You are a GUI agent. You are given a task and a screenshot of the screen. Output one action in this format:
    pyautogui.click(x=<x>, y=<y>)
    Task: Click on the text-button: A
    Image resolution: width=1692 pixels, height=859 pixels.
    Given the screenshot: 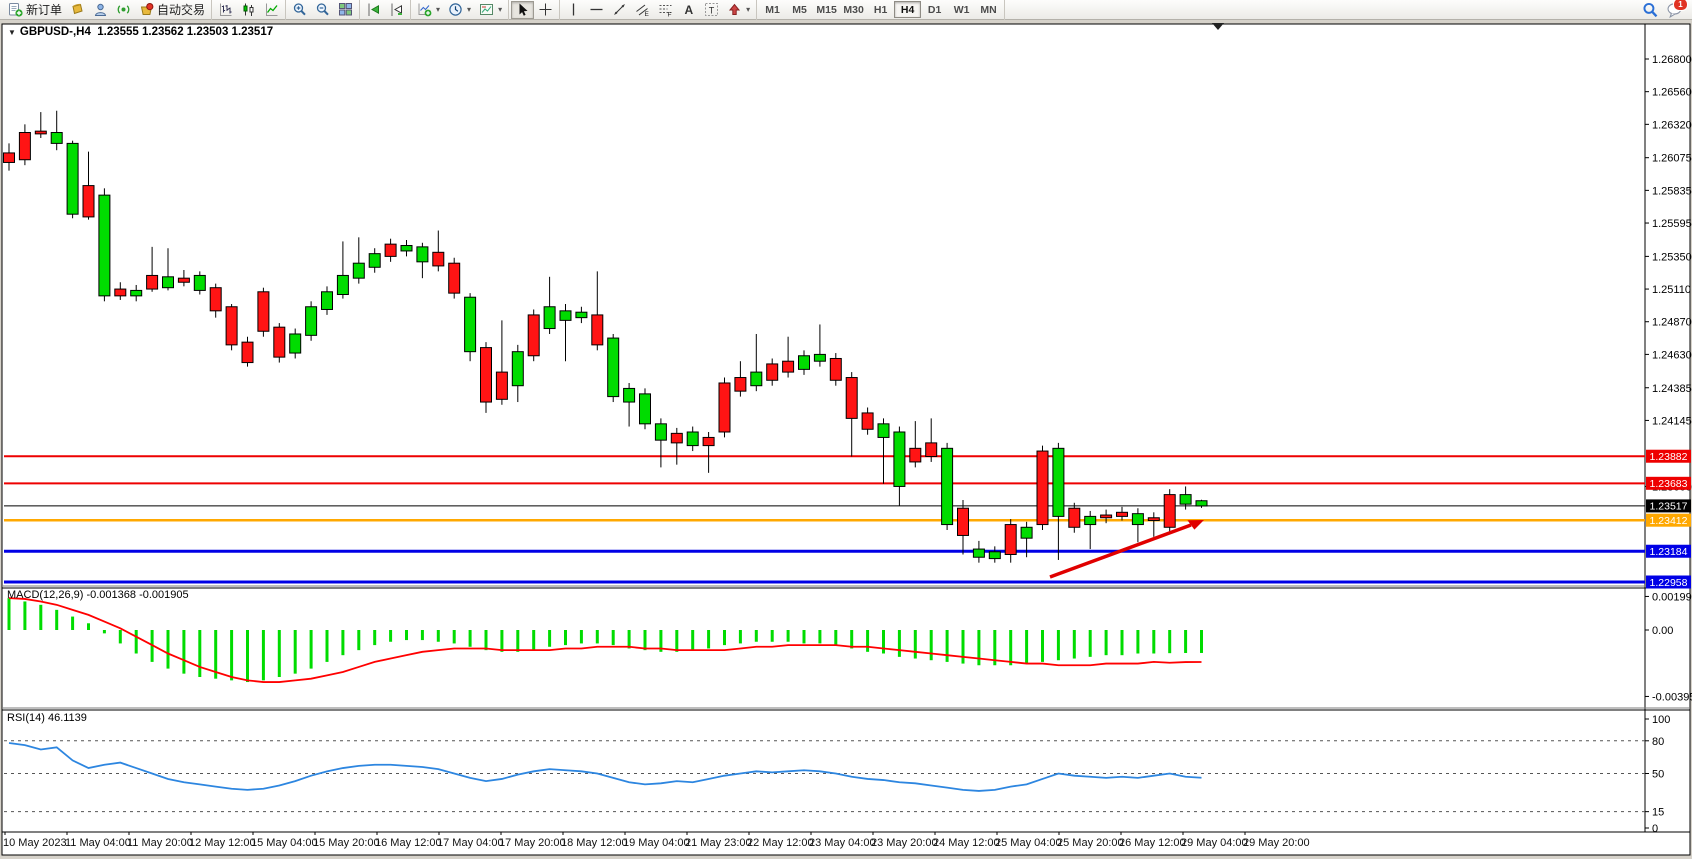 What is the action you would take?
    pyautogui.click(x=688, y=10)
    